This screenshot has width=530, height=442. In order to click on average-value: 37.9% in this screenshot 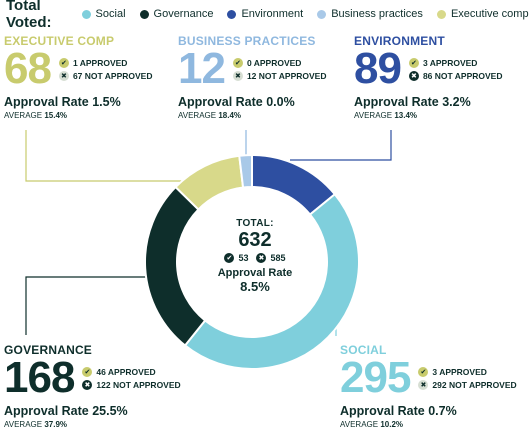, I will do `click(56, 424)`.